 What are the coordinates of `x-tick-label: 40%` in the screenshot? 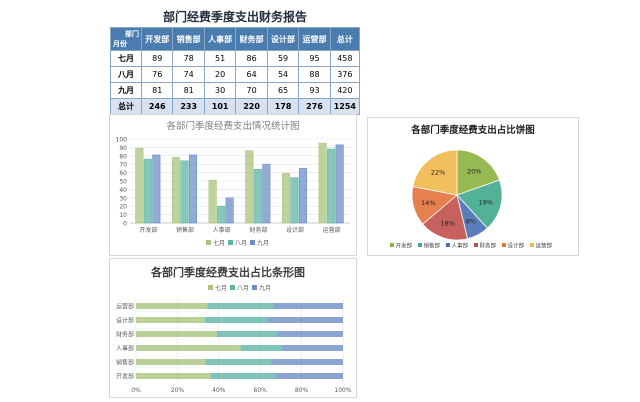 It's located at (219, 390).